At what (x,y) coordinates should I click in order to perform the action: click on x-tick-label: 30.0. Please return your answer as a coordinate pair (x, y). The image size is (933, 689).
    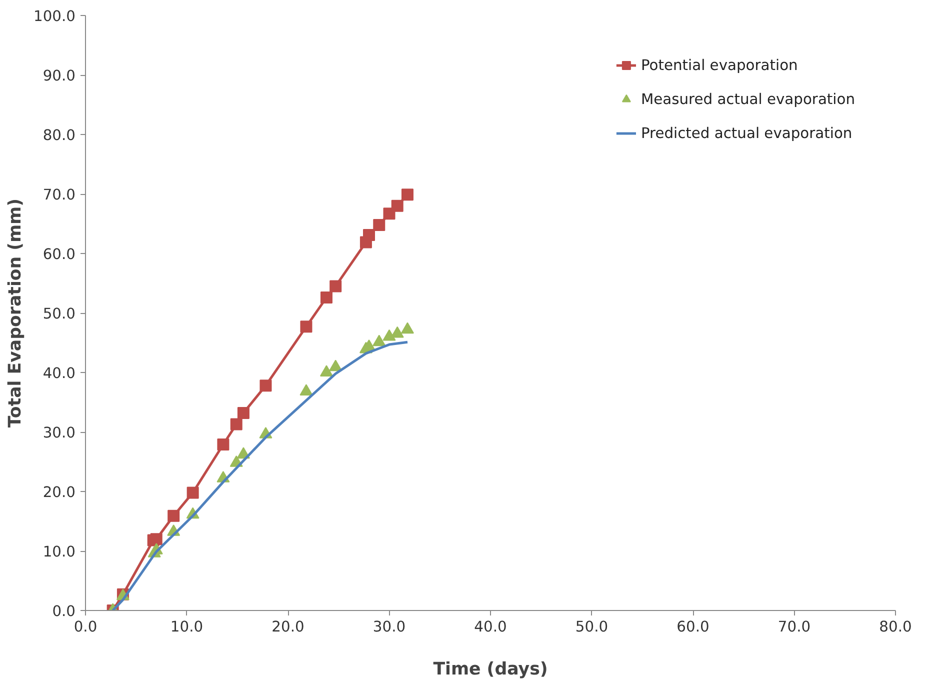
    Looking at the image, I should click on (389, 627).